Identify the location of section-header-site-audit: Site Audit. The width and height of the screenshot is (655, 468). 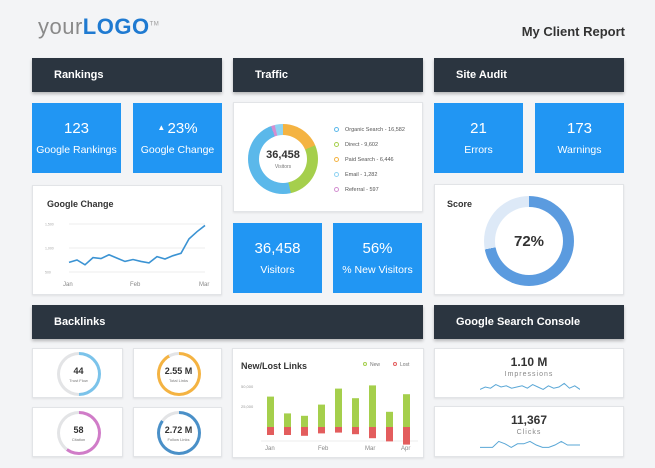
(529, 75).